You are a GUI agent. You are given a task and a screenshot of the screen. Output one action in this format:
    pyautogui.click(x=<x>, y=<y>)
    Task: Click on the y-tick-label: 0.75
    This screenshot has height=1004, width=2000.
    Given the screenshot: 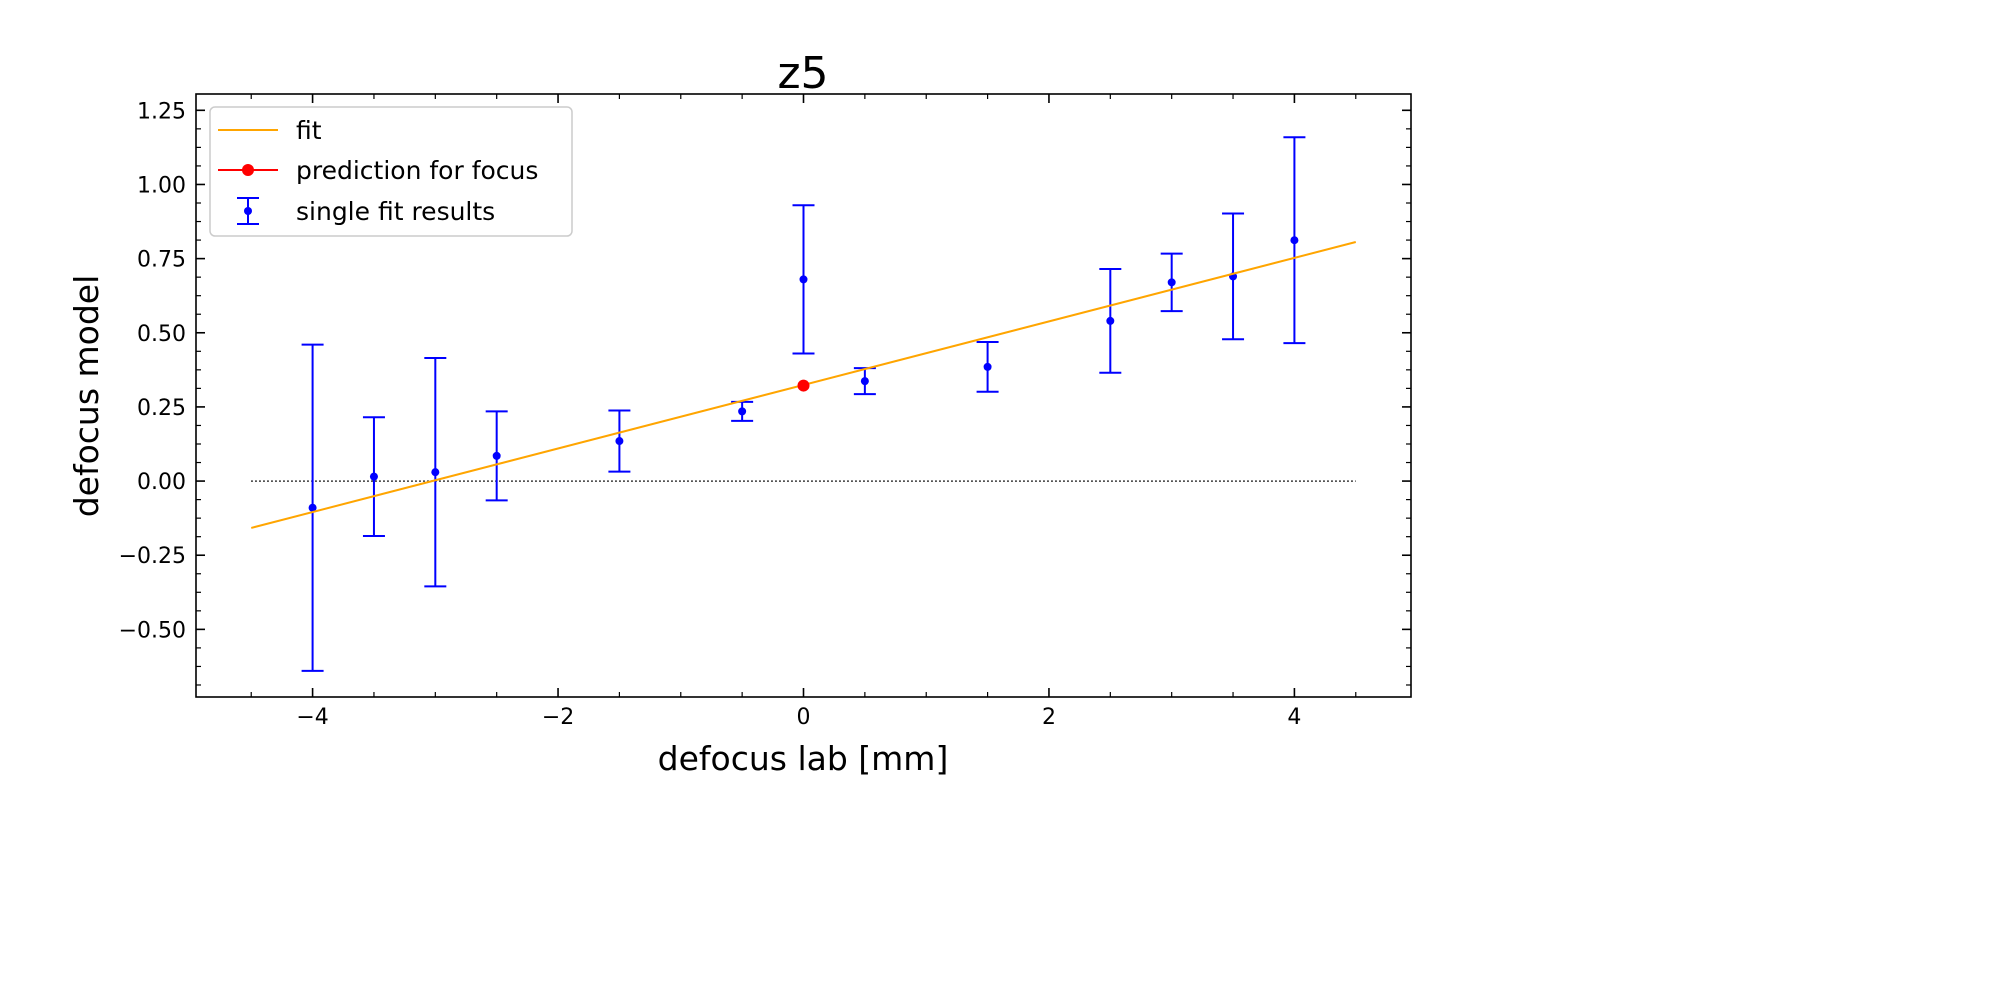 What is the action you would take?
    pyautogui.click(x=161, y=260)
    